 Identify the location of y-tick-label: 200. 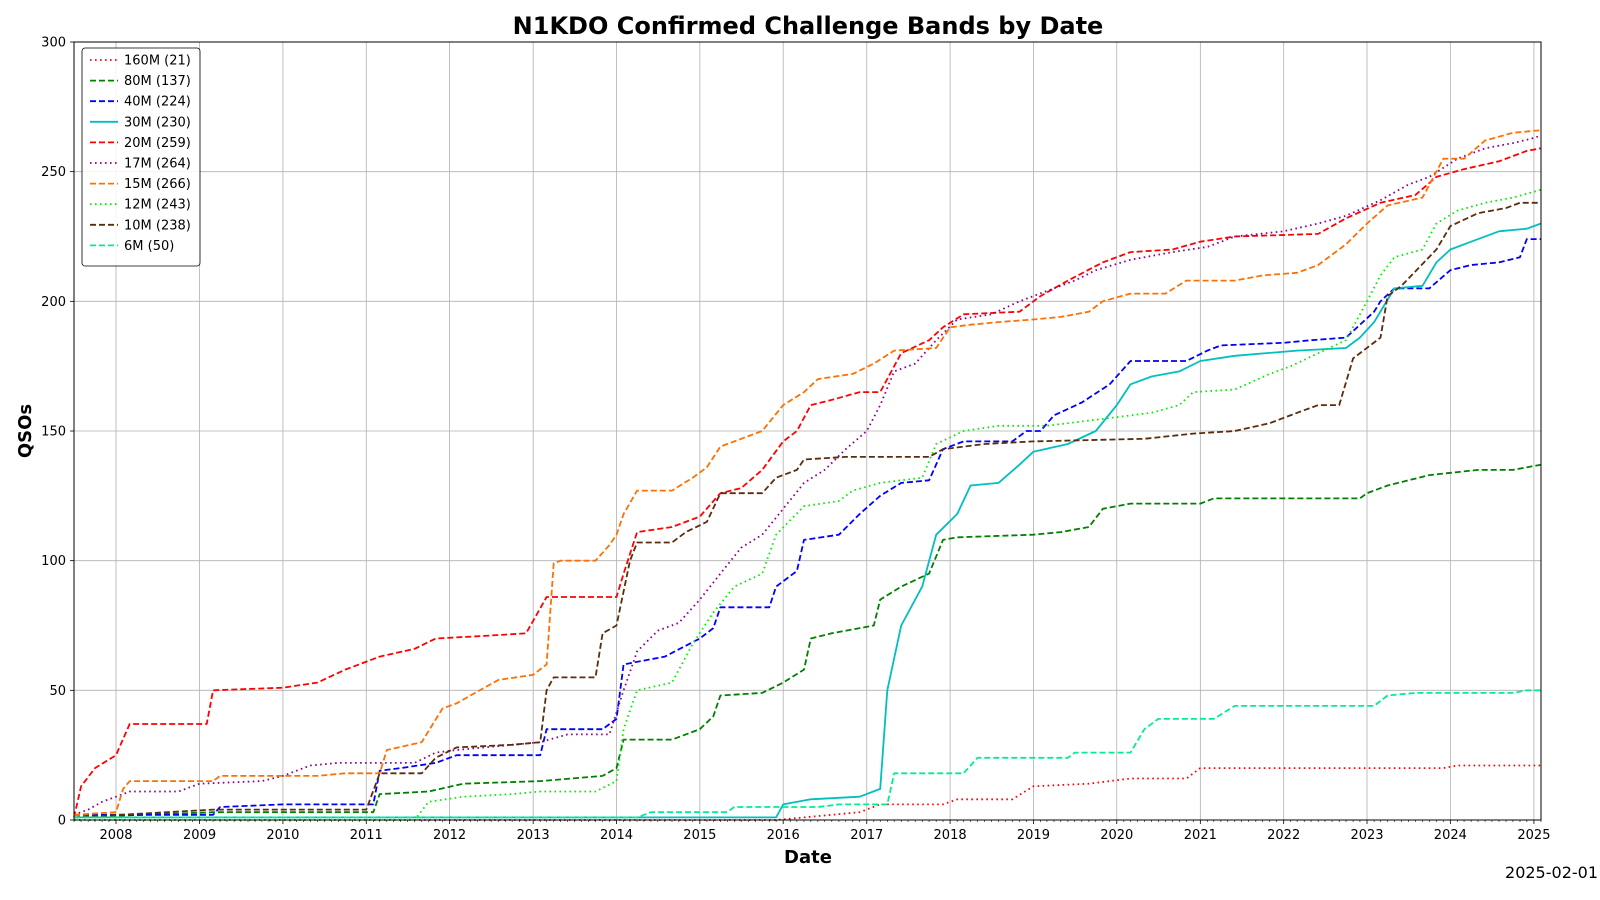
(53, 302).